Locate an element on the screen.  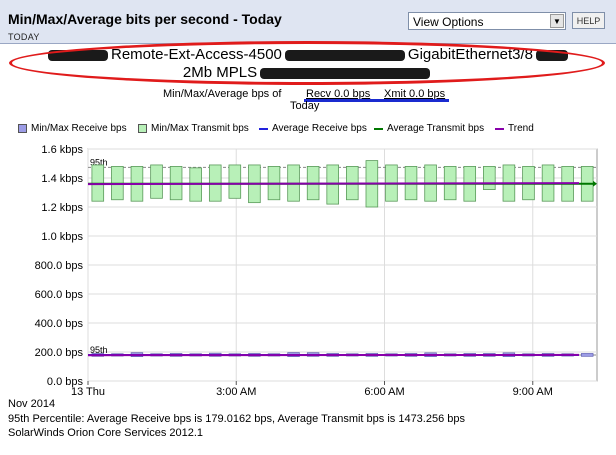
legend-label: Average Transmit bps is located at coordinates (436, 128).